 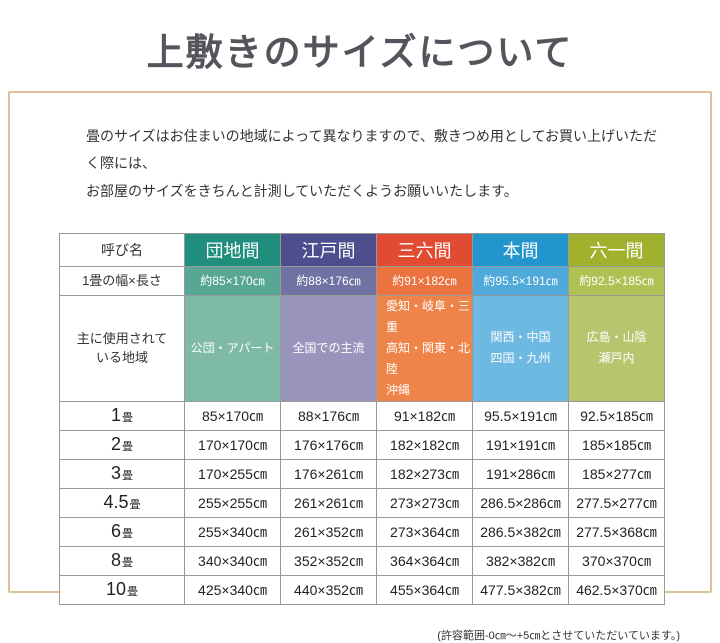 I want to click on size-value: 170×255㎝, so click(x=232, y=473).